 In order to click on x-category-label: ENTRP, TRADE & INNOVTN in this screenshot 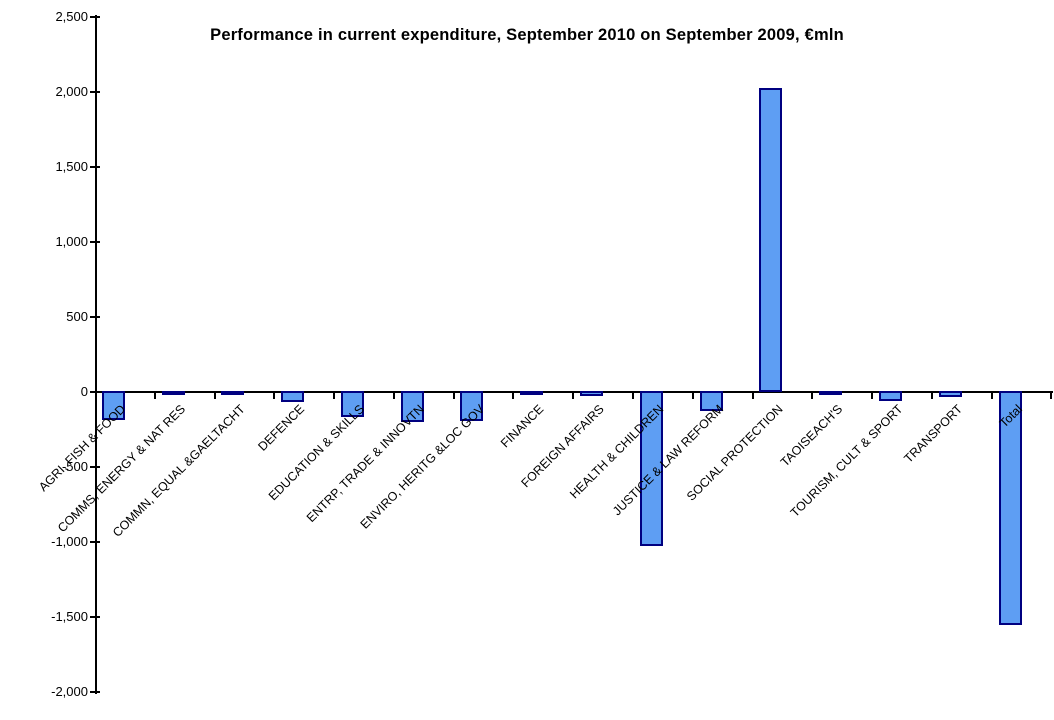, I will do `click(366, 464)`.